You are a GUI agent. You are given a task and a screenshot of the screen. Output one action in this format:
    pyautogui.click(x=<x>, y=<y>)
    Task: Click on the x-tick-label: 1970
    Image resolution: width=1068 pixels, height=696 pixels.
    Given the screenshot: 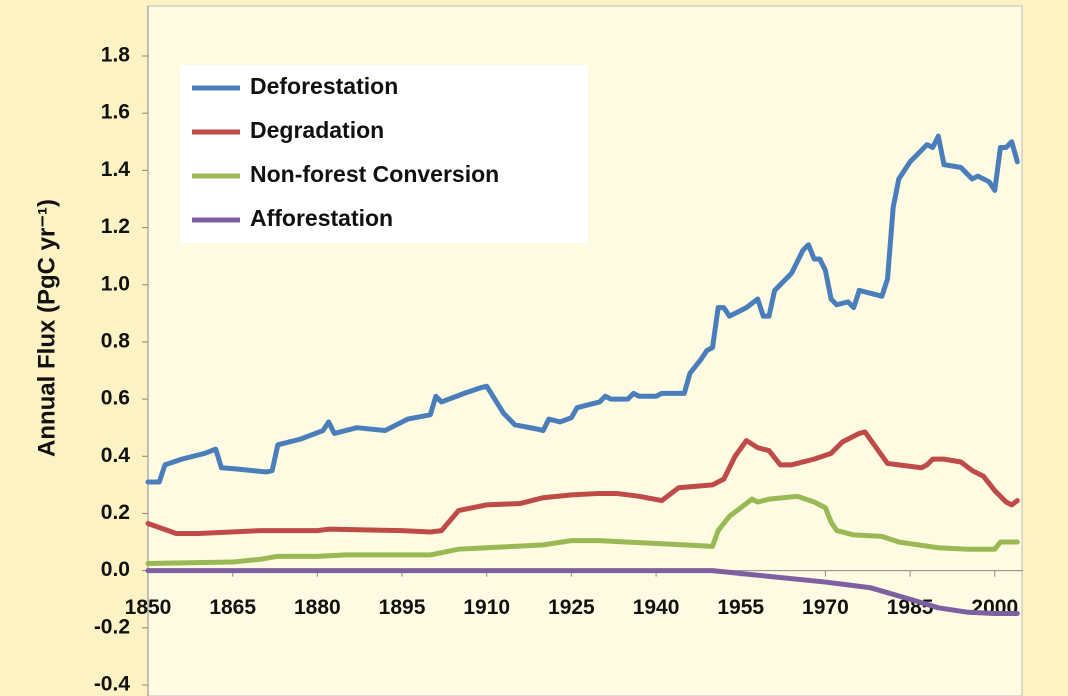 What is the action you would take?
    pyautogui.click(x=825, y=607)
    